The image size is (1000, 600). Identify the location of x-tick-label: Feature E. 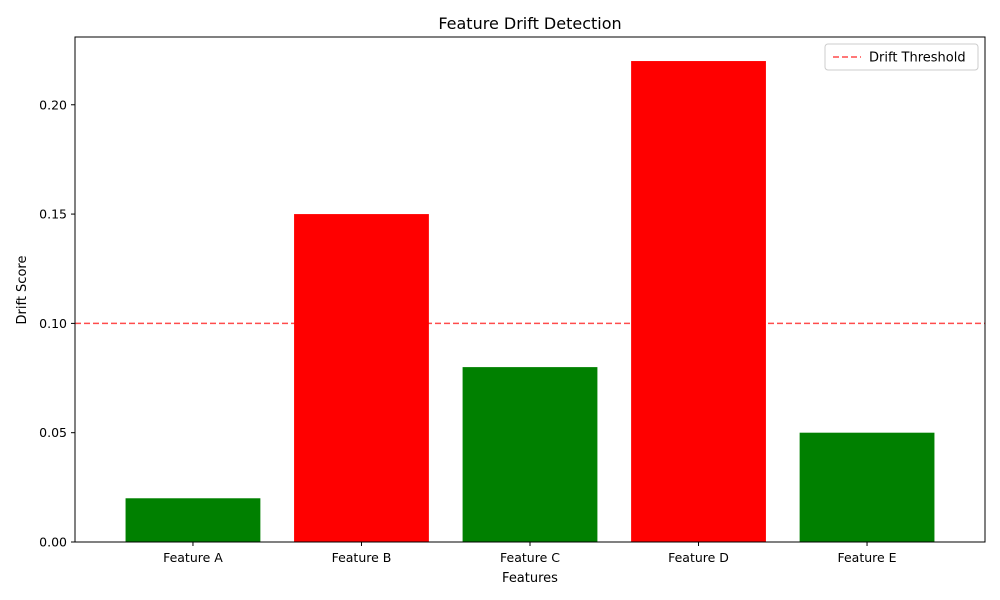
(866, 557).